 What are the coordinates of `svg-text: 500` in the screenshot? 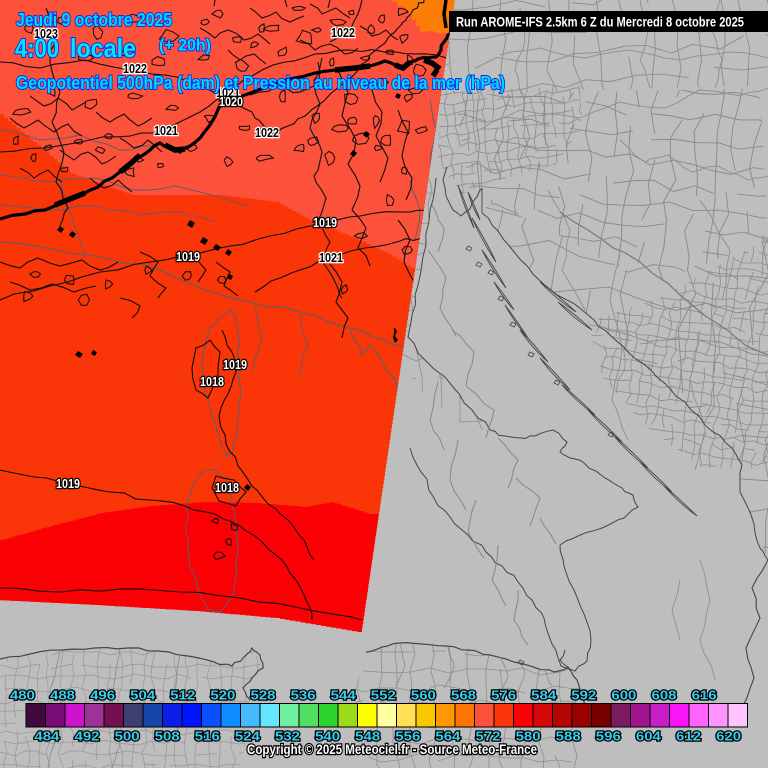 It's located at (127, 736).